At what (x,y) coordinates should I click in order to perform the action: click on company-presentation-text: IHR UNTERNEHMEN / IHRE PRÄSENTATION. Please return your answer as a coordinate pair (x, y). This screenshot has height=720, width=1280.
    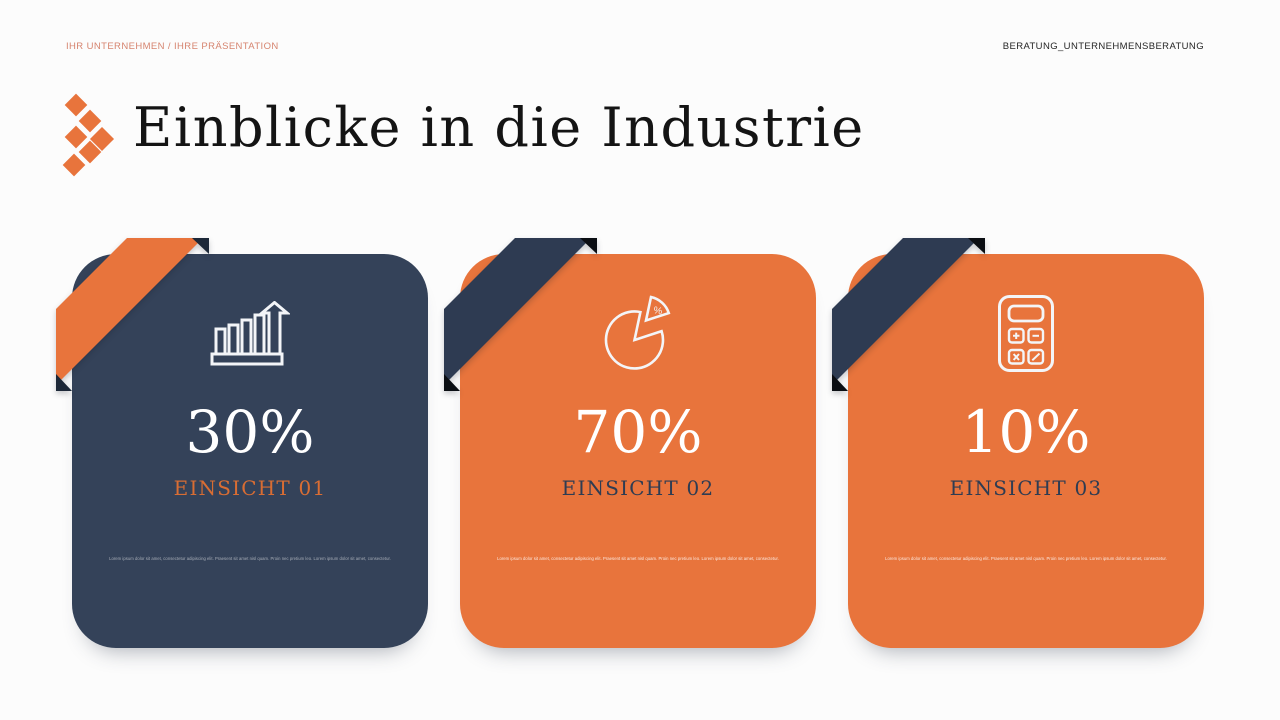
    Looking at the image, I should click on (172, 46).